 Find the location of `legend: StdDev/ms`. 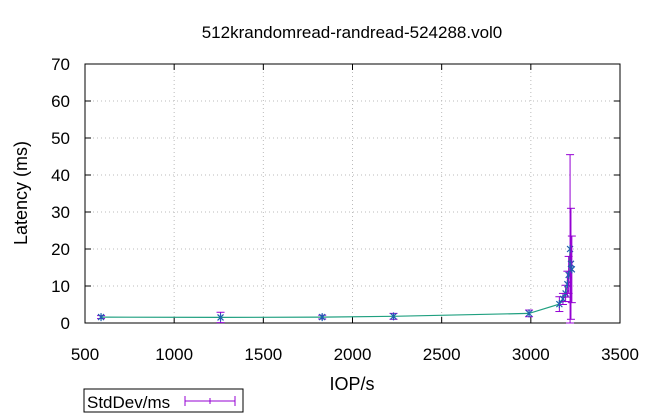

legend: StdDev/ms is located at coordinates (163, 400).